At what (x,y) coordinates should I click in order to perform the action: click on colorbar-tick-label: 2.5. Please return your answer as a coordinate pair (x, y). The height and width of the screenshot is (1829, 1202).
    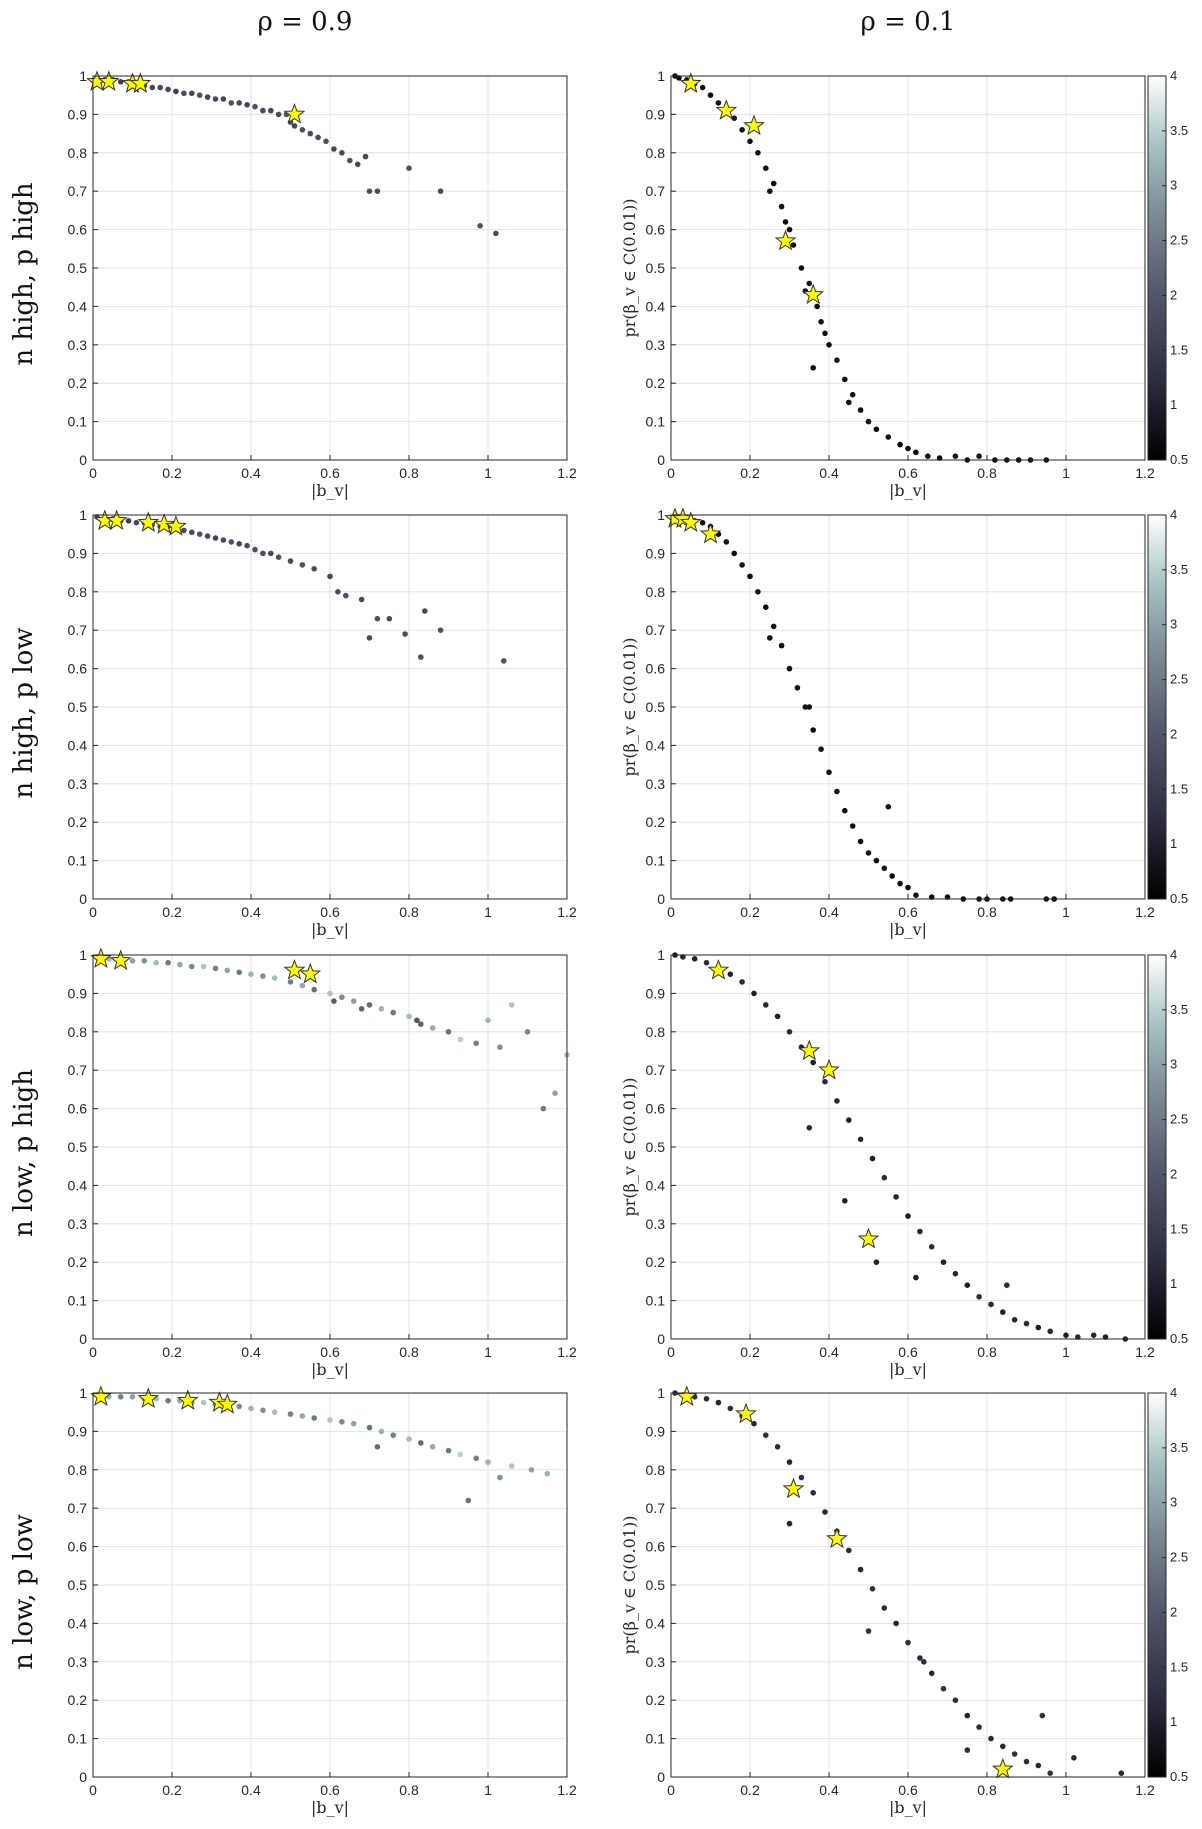
    Looking at the image, I should click on (1179, 679).